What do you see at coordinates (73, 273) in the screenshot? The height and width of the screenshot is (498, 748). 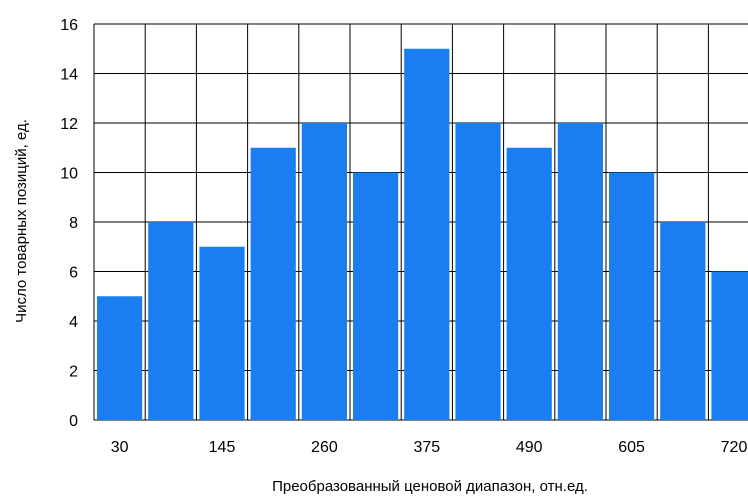 I see `y-tick-label: 6` at bounding box center [73, 273].